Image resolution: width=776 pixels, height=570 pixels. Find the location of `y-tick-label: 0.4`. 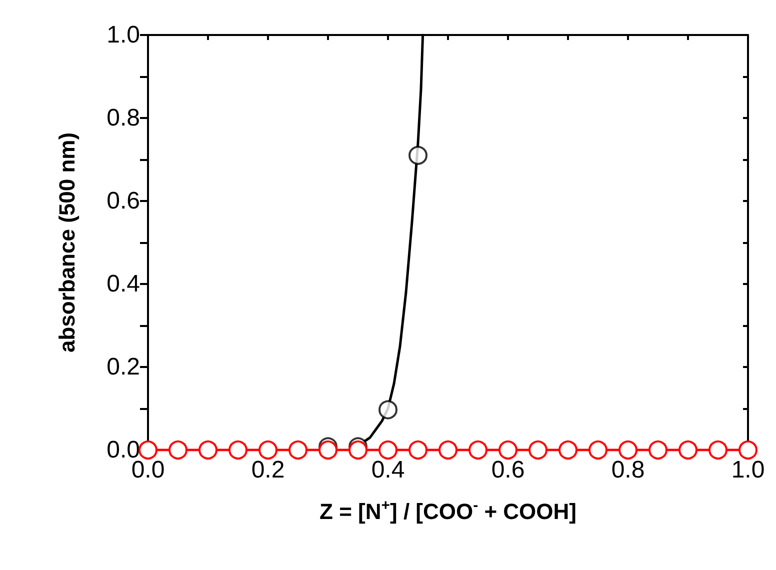

y-tick-label: 0.4 is located at coordinates (123, 284).